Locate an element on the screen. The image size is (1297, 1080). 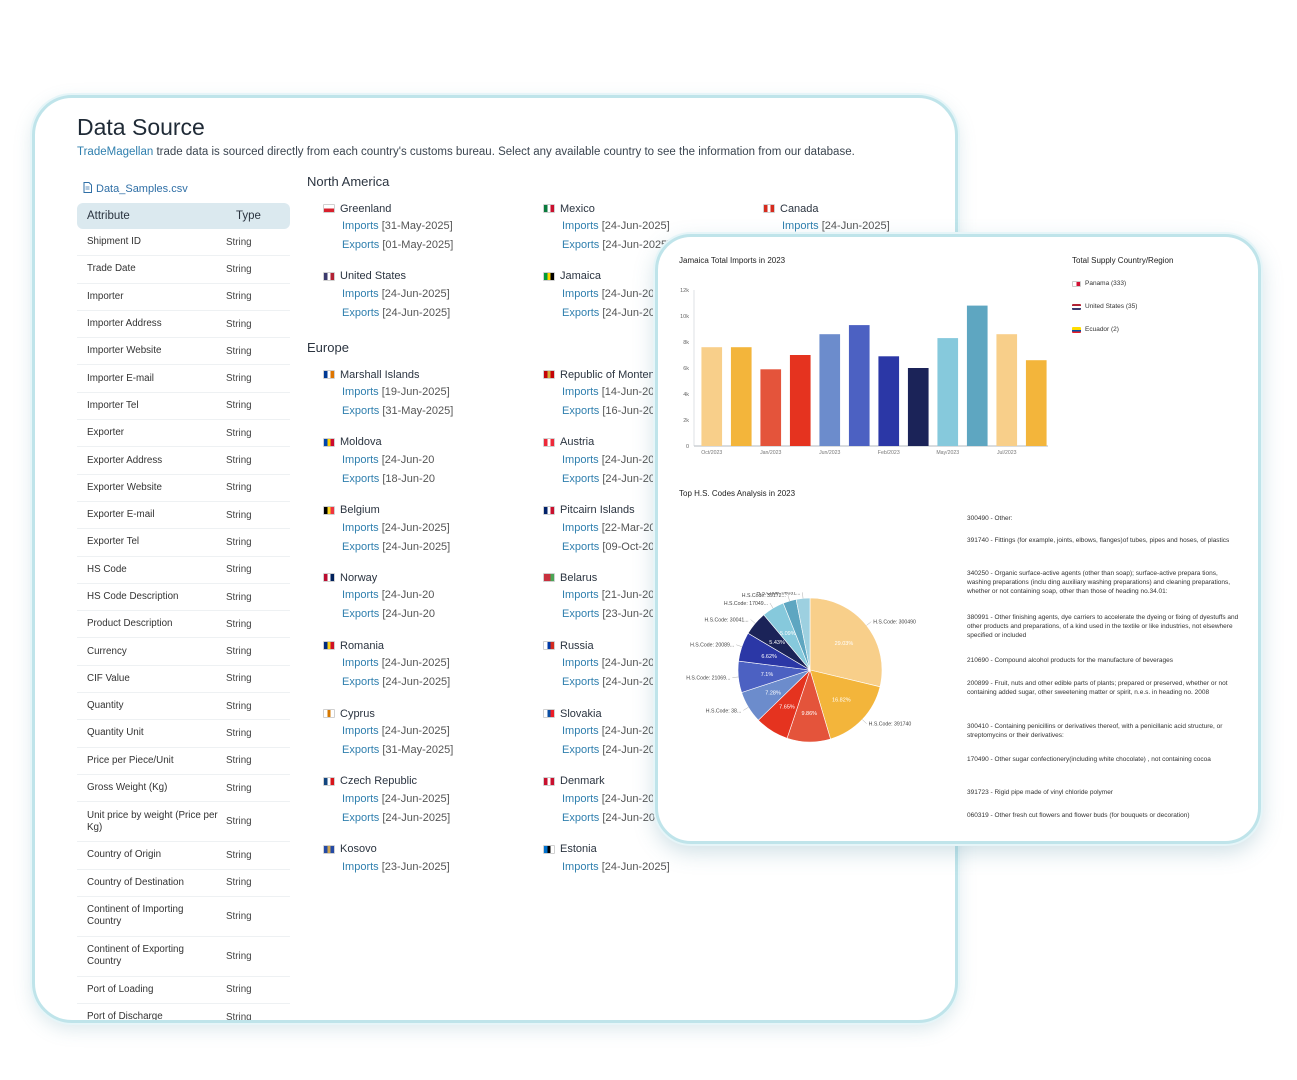
attribute-name: Currency is located at coordinates (107, 651).